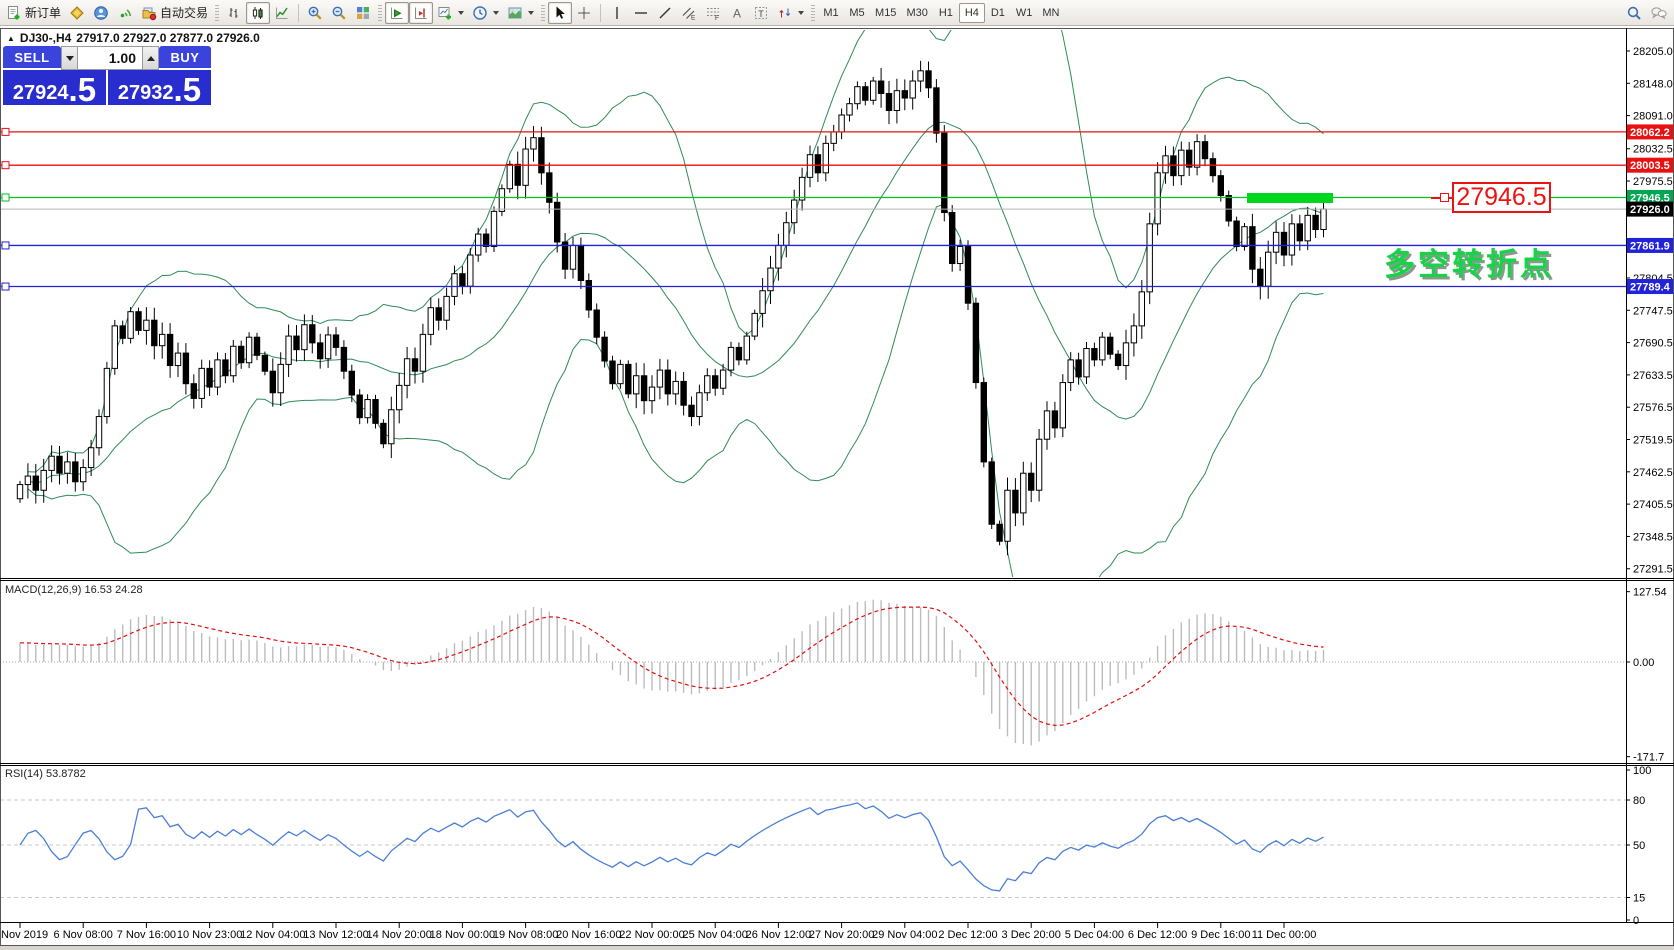  What do you see at coordinates (69, 58) in the screenshot?
I see `volume-decrease-button` at bounding box center [69, 58].